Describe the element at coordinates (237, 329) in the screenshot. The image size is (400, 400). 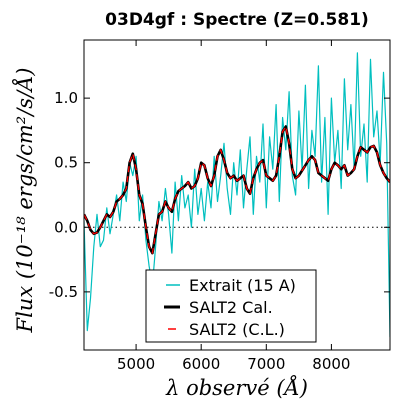
I see `legend-label-salt2-cl: SALT2 (C.L.)` at that location.